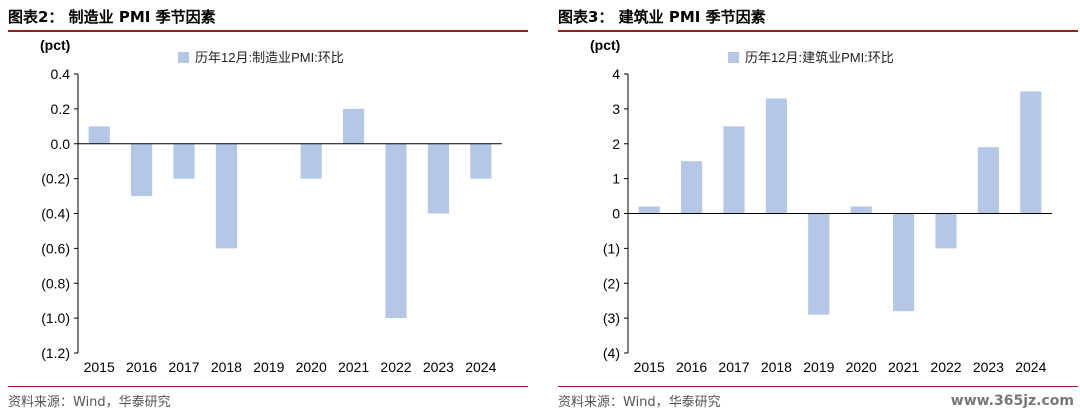 Image resolution: width=1080 pixels, height=413 pixels. I want to click on y-tick-label: (0.6), so click(55, 248).